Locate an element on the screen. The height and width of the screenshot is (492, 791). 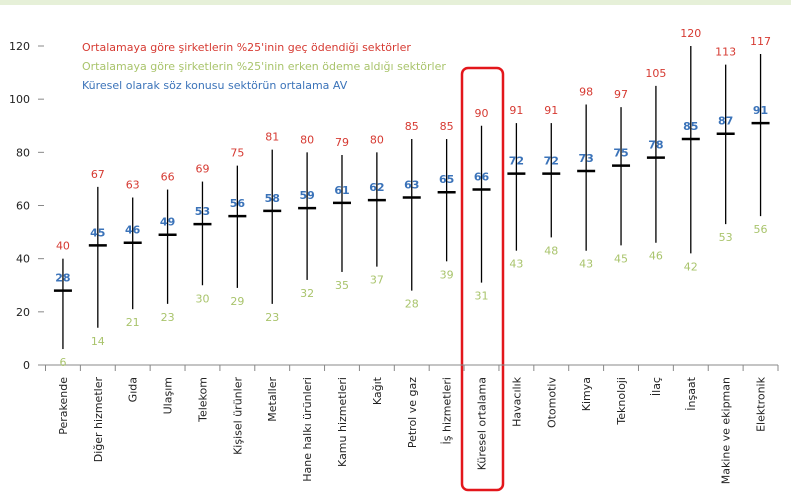
average-label: 53 is located at coordinates (202, 211).